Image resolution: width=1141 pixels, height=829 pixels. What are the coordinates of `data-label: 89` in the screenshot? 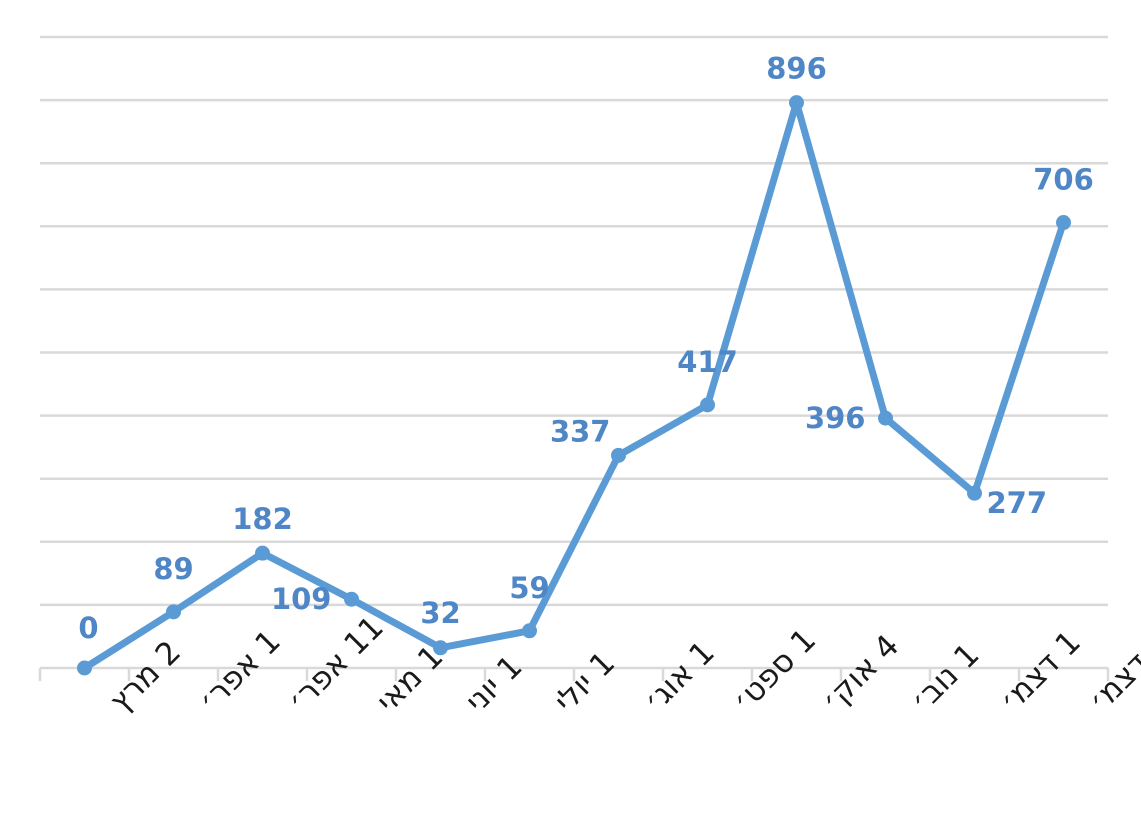 It's located at (173, 569).